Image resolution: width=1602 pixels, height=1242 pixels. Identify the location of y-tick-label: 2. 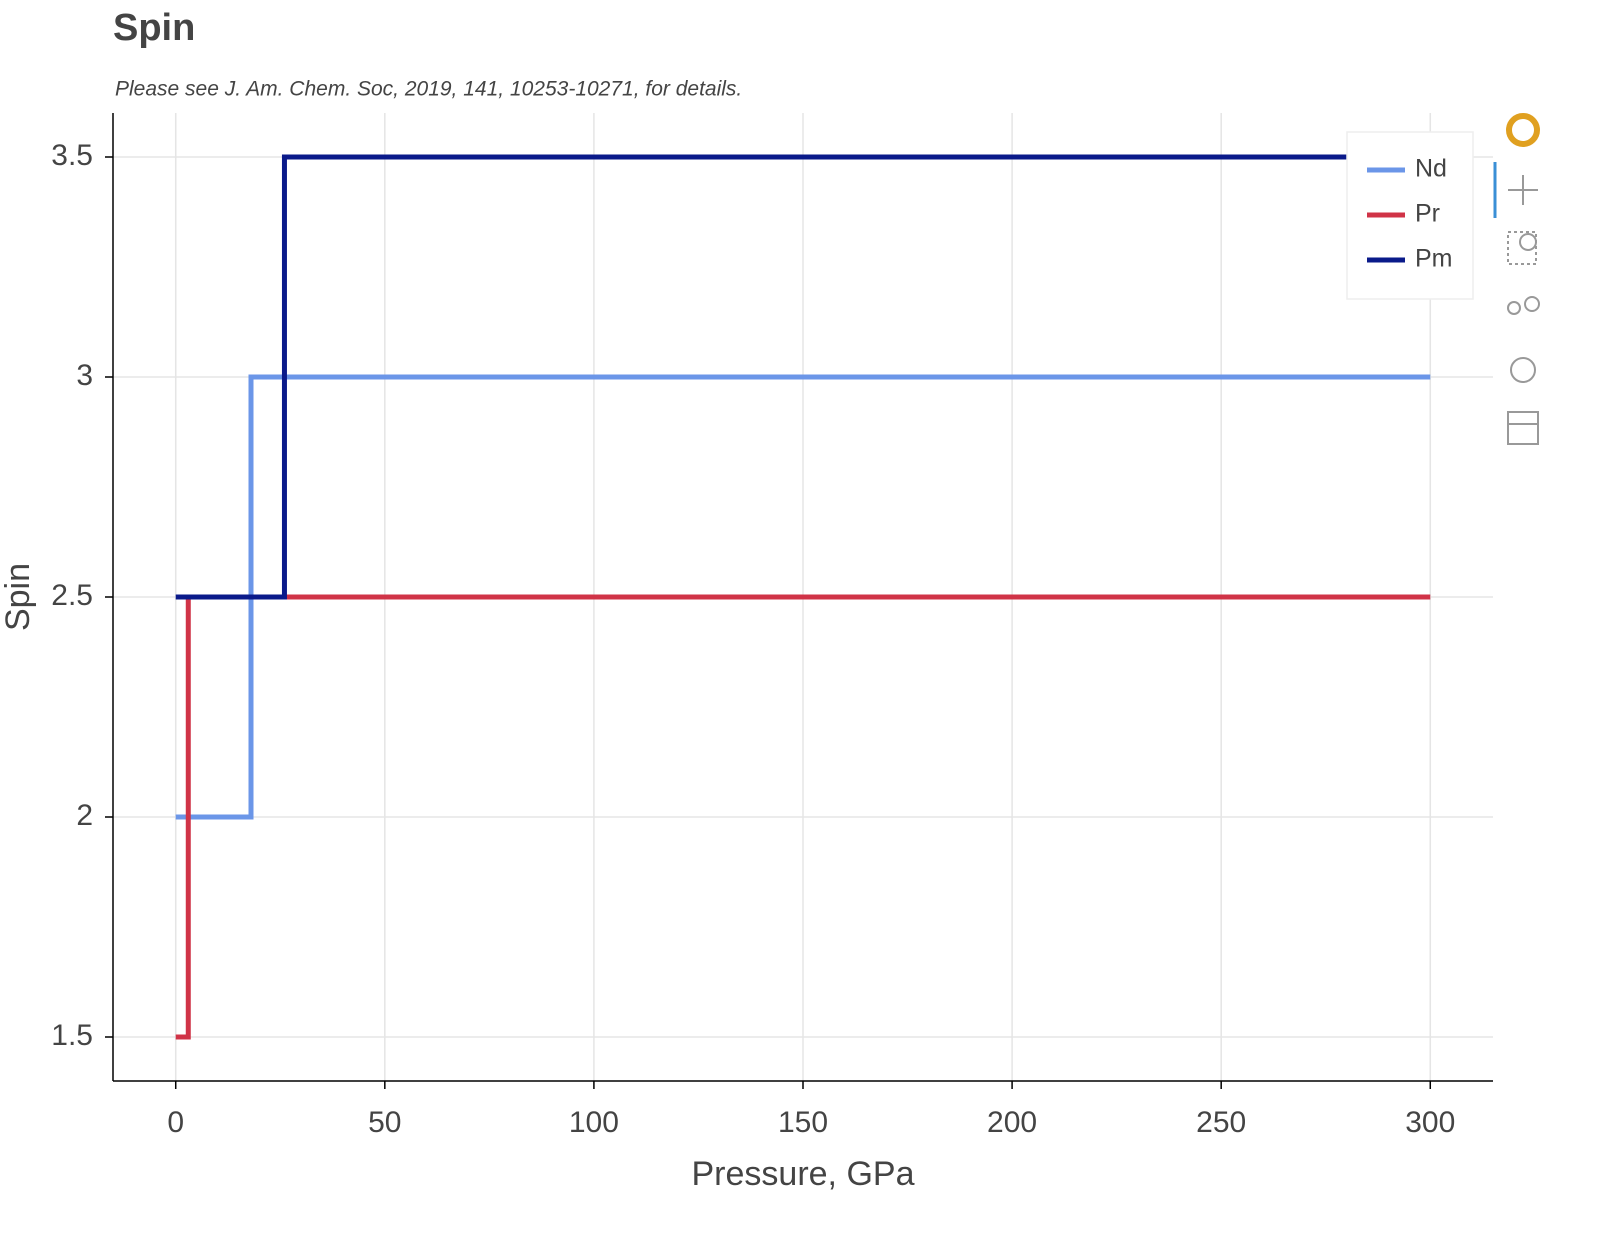
(84, 815).